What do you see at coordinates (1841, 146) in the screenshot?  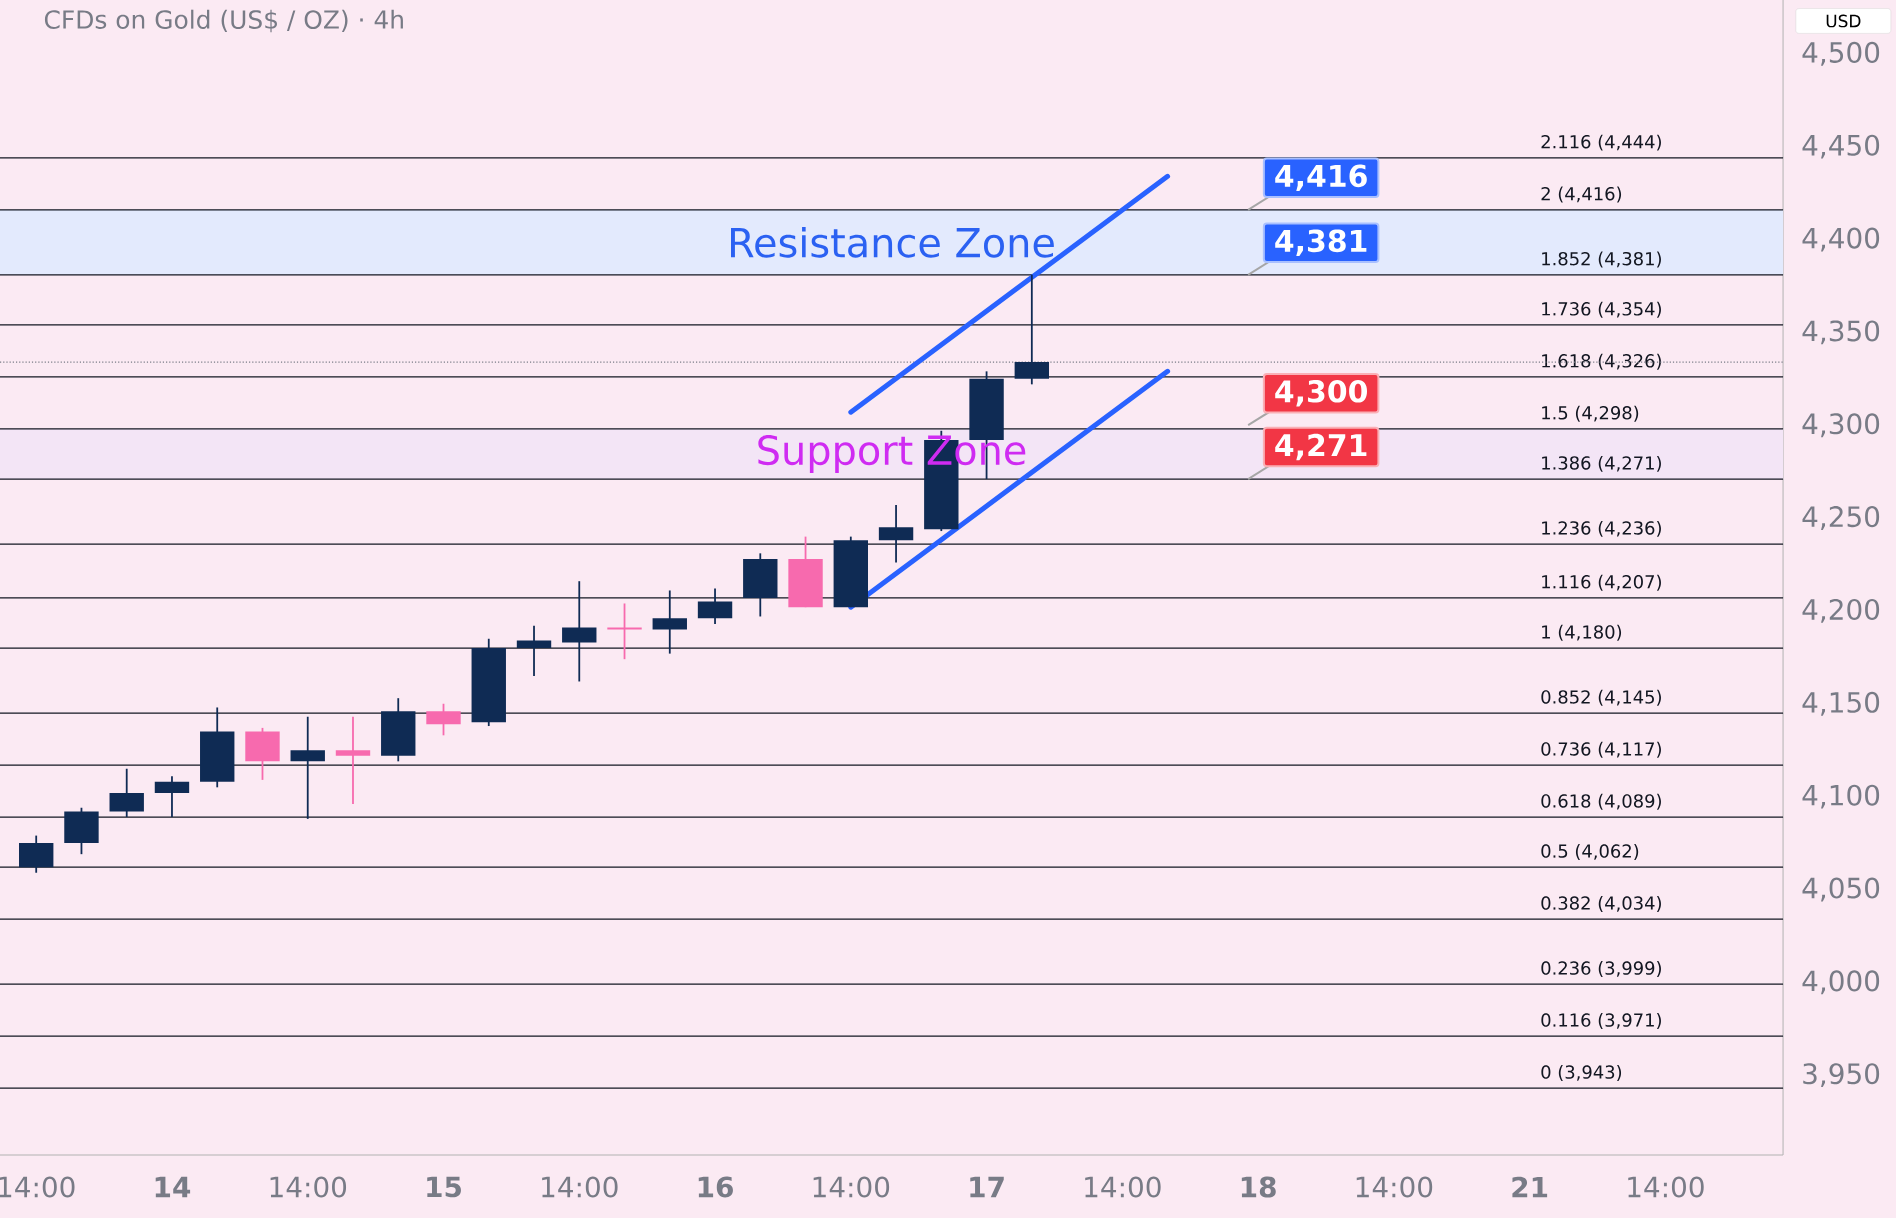 I see `y-tick-label: 4,450` at bounding box center [1841, 146].